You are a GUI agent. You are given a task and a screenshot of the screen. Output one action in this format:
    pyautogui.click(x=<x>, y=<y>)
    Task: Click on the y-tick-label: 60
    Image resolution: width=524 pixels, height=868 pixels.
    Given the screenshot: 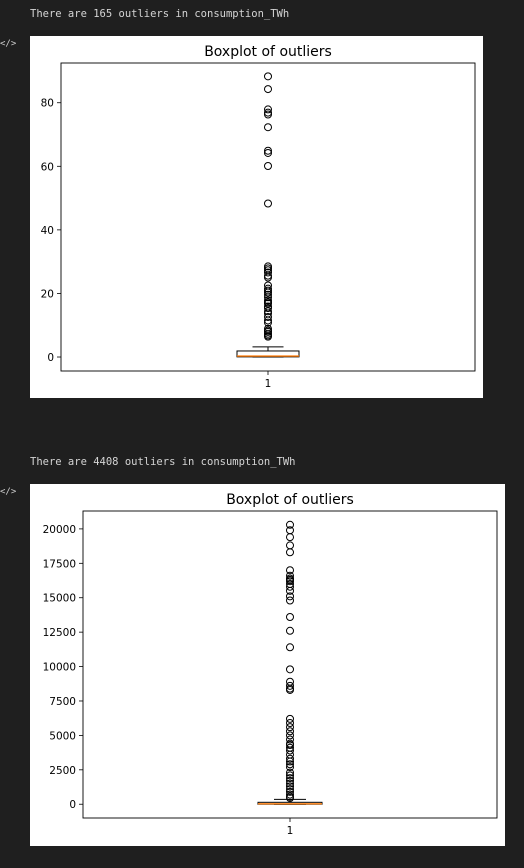 What is the action you would take?
    pyautogui.click(x=47, y=167)
    